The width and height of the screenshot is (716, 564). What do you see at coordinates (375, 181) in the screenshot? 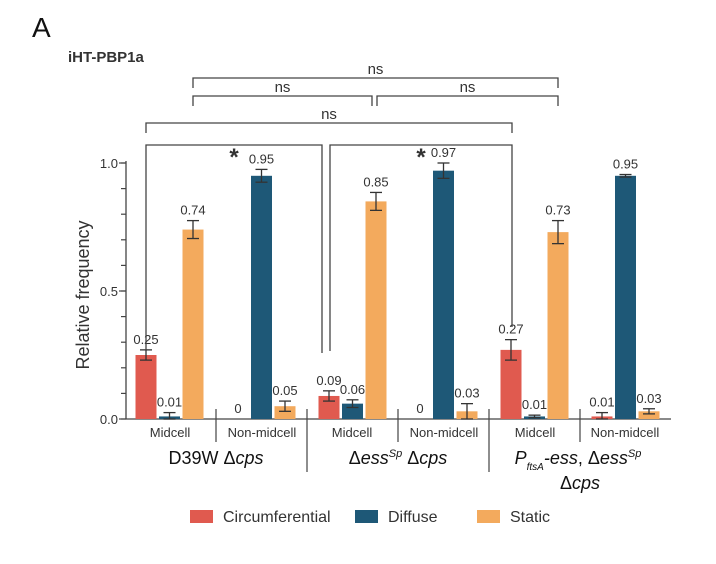
I see `data-label: 0.85` at bounding box center [375, 181].